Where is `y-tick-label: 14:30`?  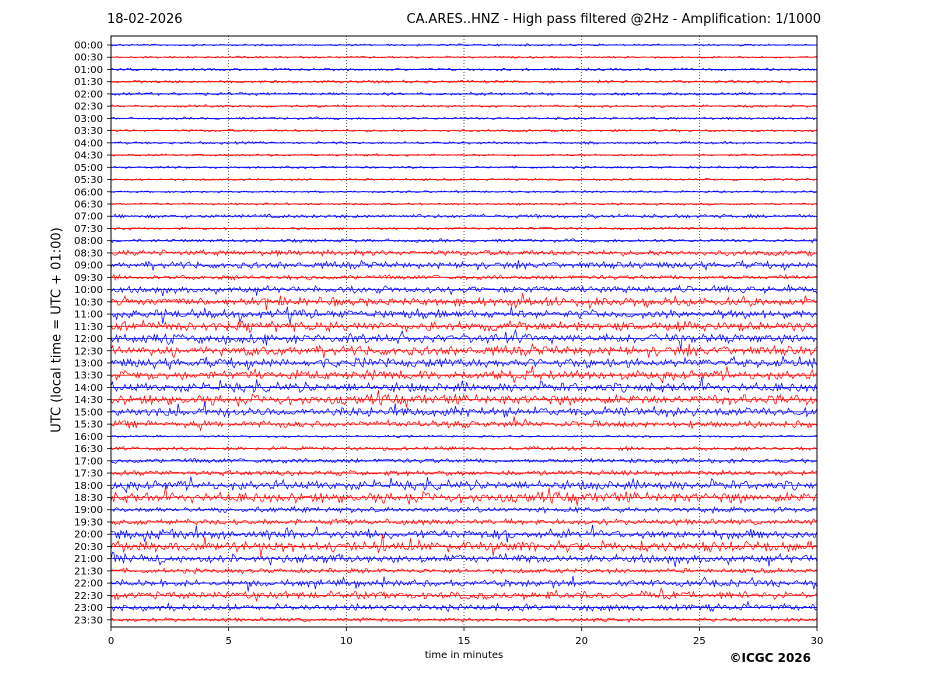 y-tick-label: 14:30 is located at coordinates (88, 400).